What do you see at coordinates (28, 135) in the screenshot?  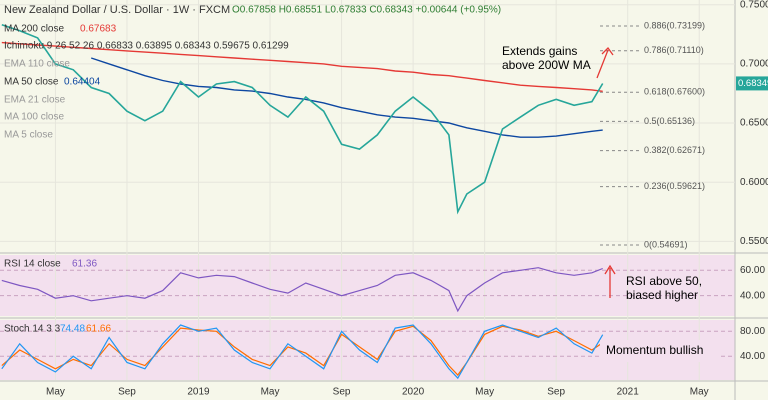 I see `legend-entry: MA 5 close` at bounding box center [28, 135].